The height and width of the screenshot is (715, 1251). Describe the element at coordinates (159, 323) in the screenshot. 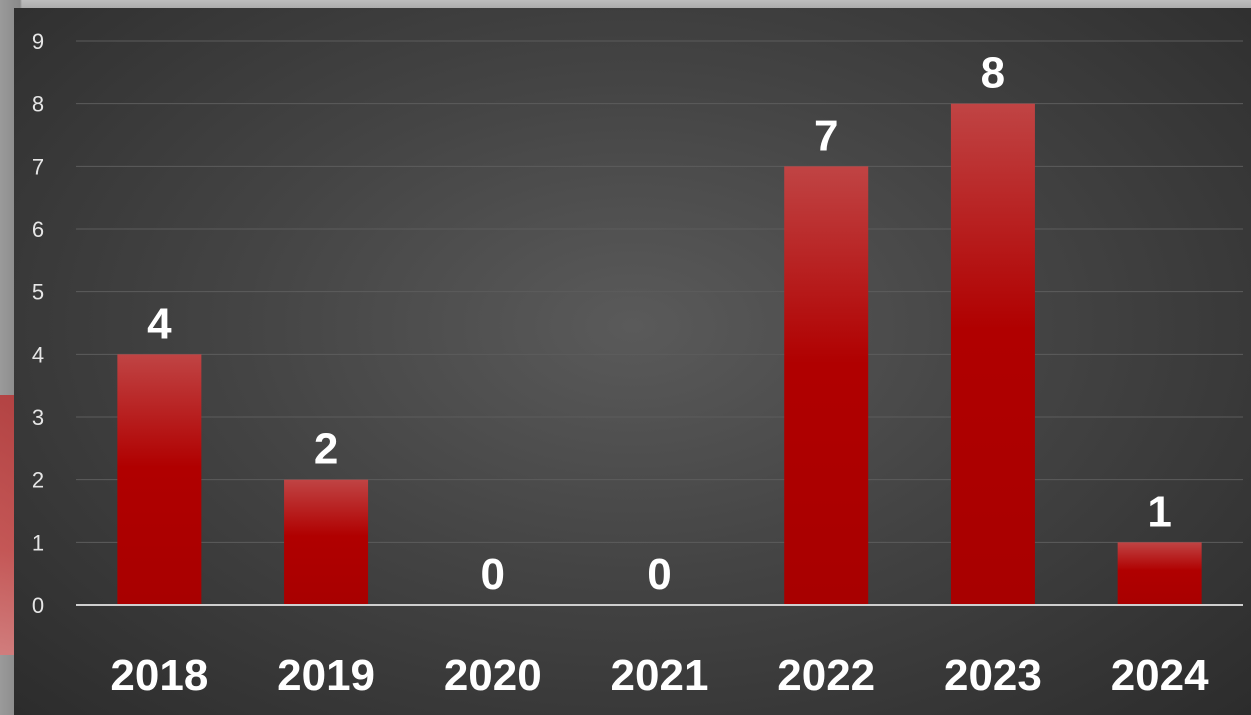

I see `data-label: 4` at that location.